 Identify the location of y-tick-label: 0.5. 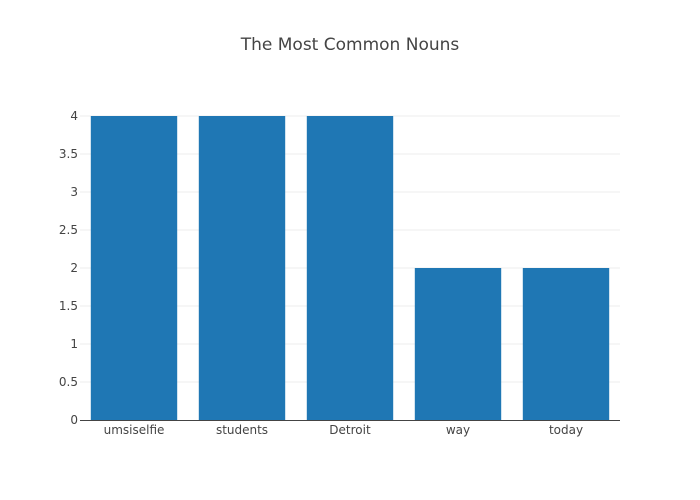
(68, 382).